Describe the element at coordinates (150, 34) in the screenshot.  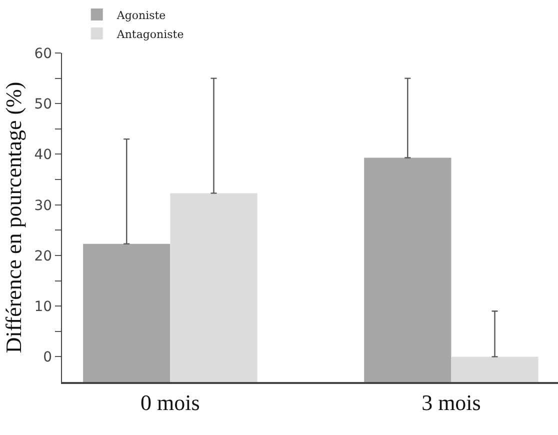
I see `legend-label: Antagoniste` at that location.